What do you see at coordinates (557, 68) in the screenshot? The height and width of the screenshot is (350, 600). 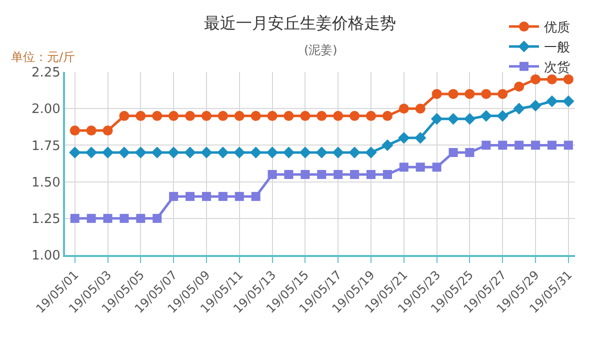 I see `legend-label: 次货` at bounding box center [557, 68].